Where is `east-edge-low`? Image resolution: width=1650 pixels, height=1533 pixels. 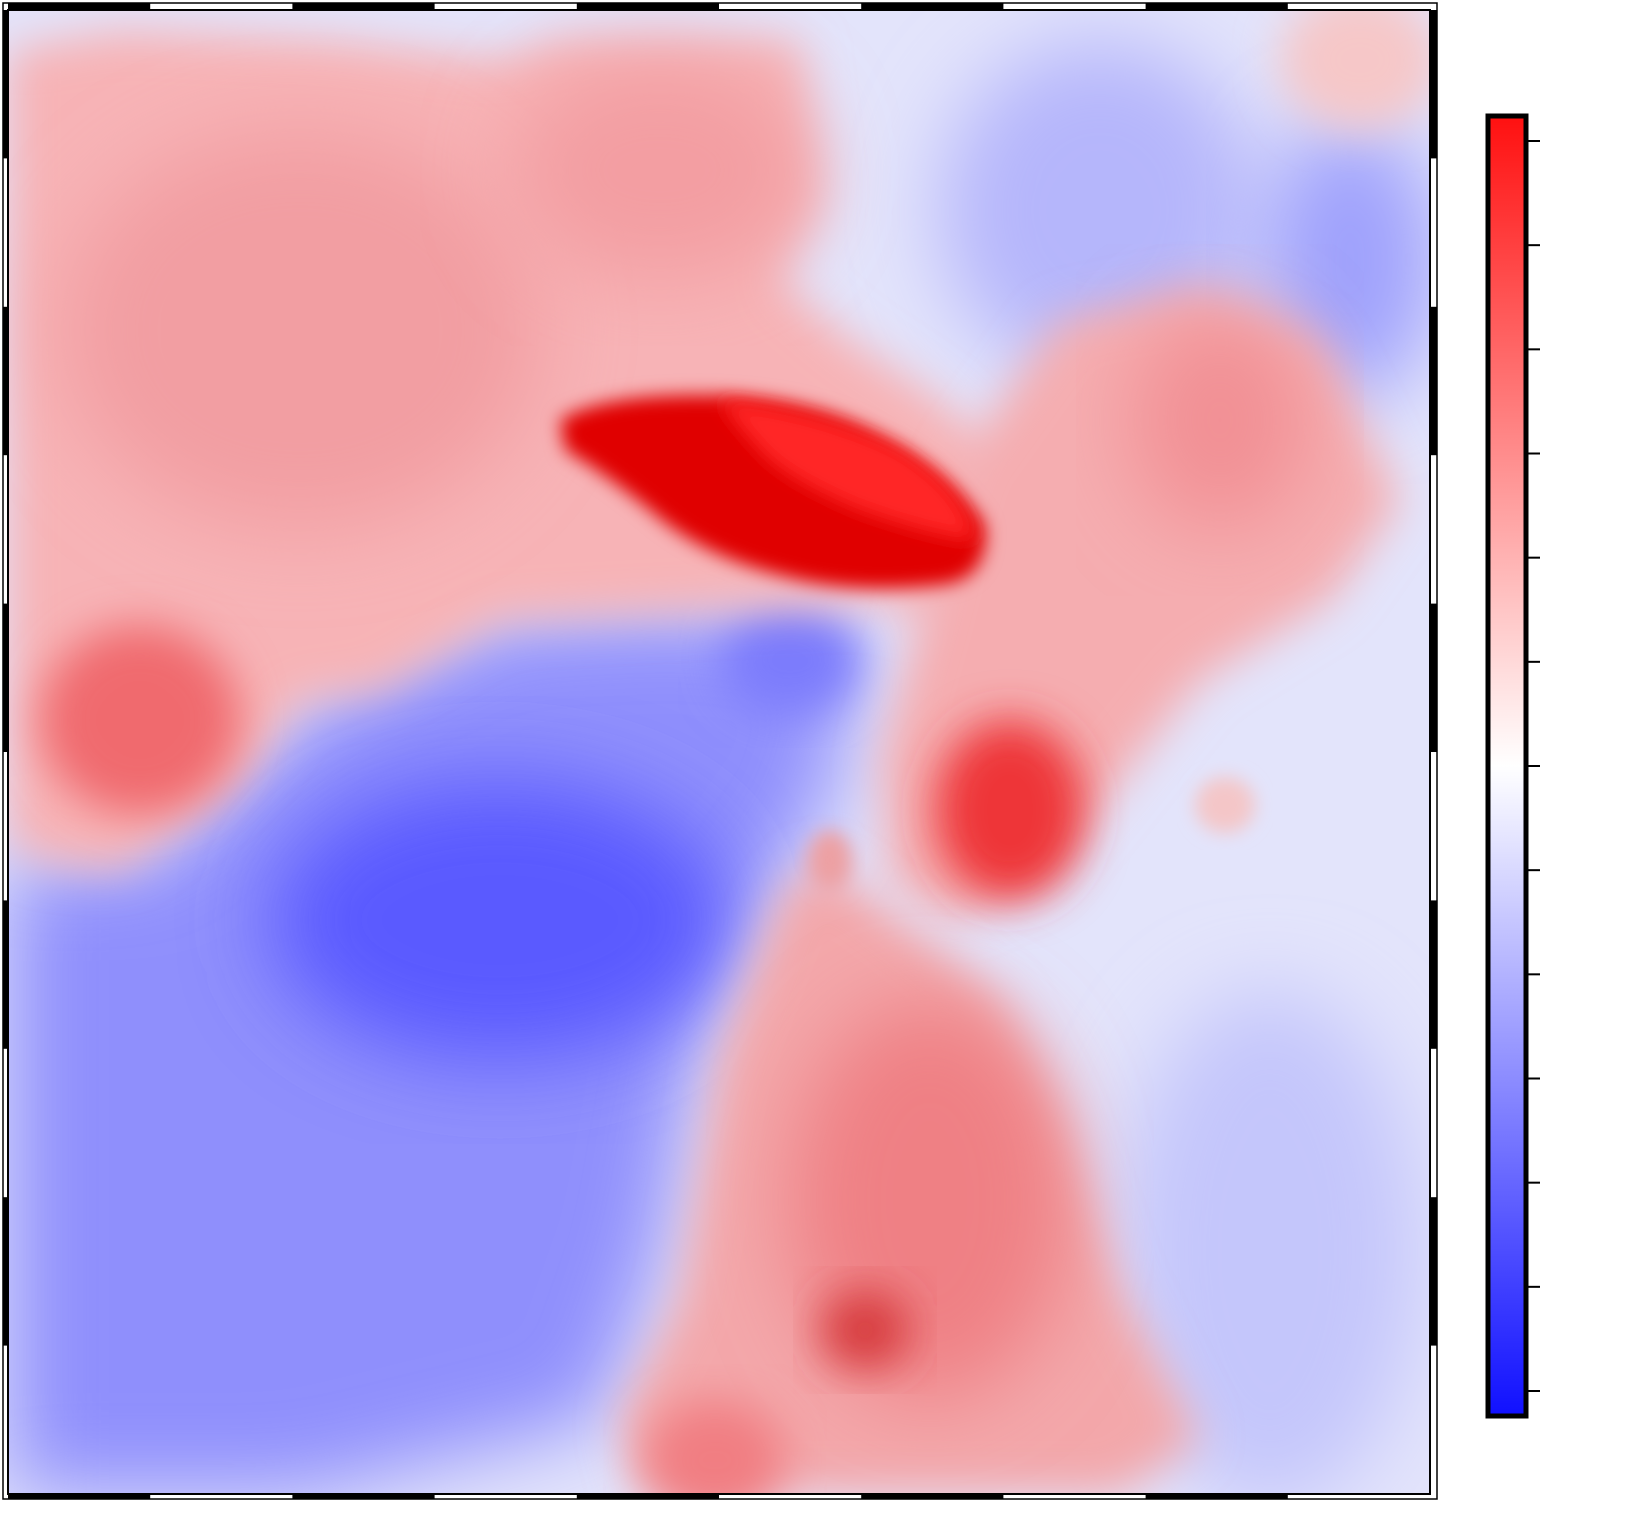 east-edge-low is located at coordinates (1345, 260).